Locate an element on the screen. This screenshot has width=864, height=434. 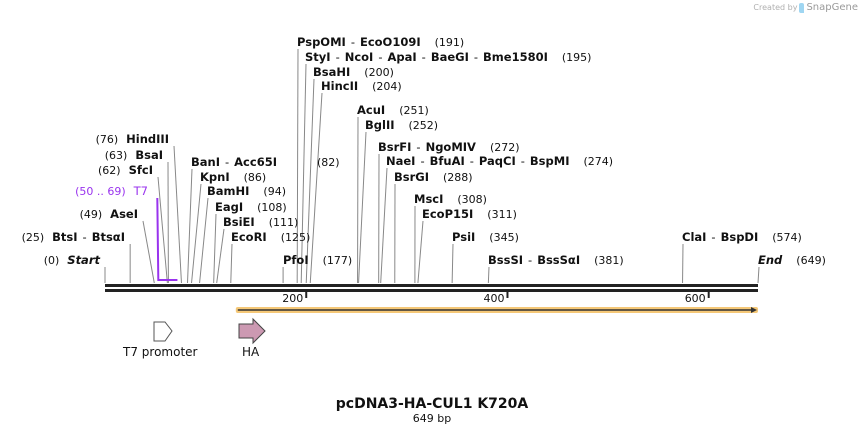
site-label-start: (0) Start is located at coordinates (72, 260).